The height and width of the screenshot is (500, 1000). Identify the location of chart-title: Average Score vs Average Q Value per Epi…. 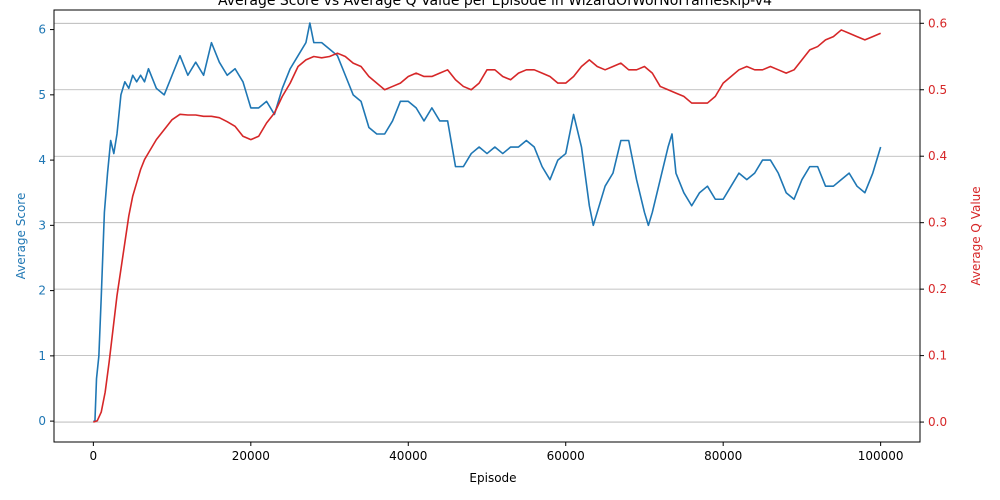
(495, 4).